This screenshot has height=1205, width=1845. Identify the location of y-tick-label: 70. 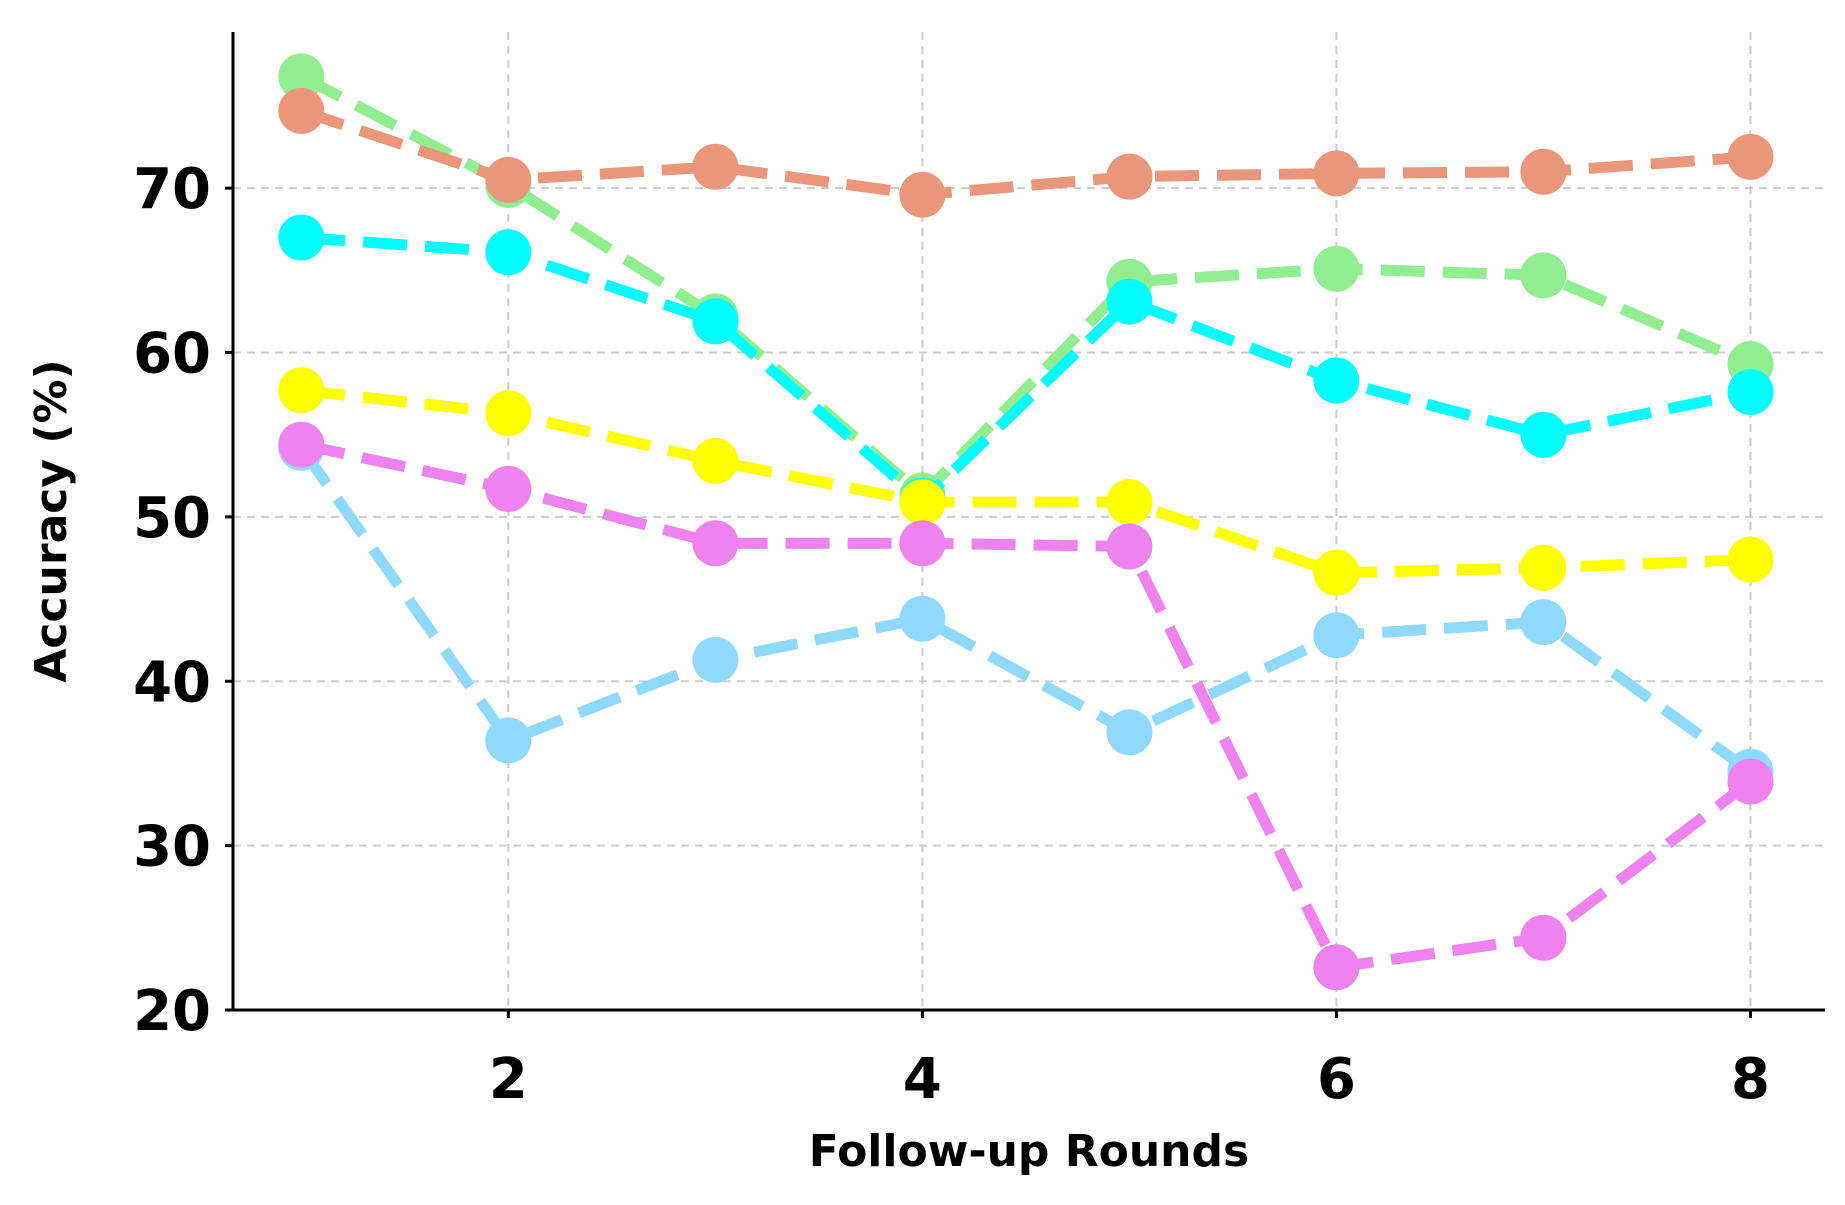
(172, 189).